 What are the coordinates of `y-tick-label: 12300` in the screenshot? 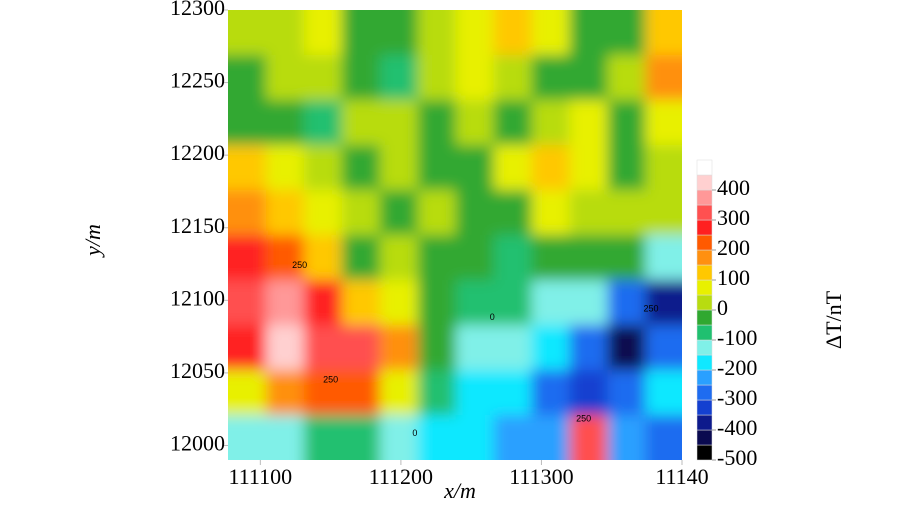 It's located at (197, 10).